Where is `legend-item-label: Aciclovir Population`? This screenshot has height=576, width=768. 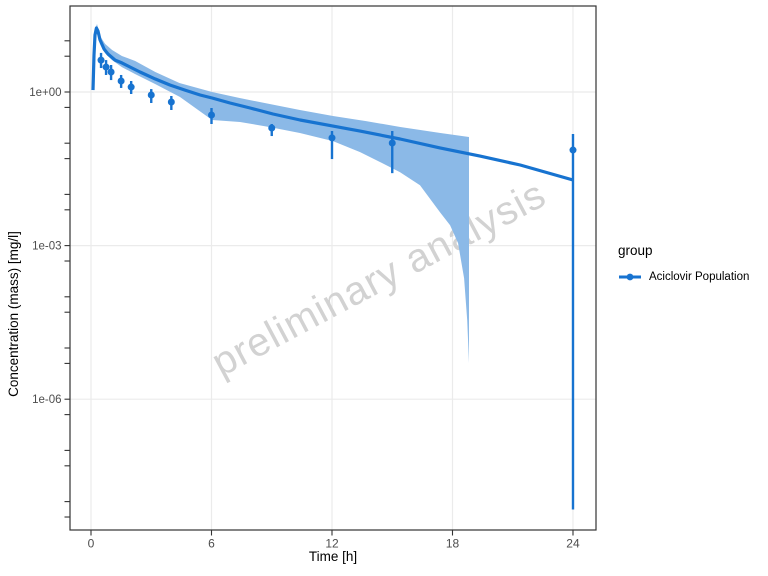
legend-item-label: Aciclovir Population is located at coordinates (699, 277).